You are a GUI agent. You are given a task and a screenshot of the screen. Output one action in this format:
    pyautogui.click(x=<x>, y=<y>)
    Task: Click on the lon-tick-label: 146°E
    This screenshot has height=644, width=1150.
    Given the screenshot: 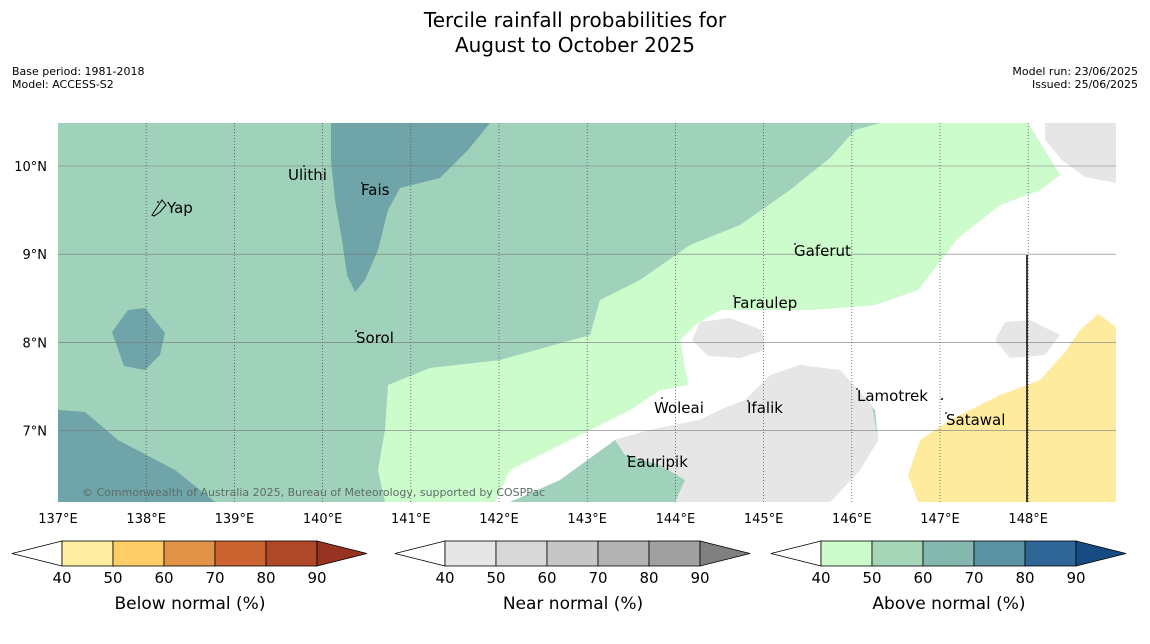 What is the action you would take?
    pyautogui.click(x=852, y=519)
    